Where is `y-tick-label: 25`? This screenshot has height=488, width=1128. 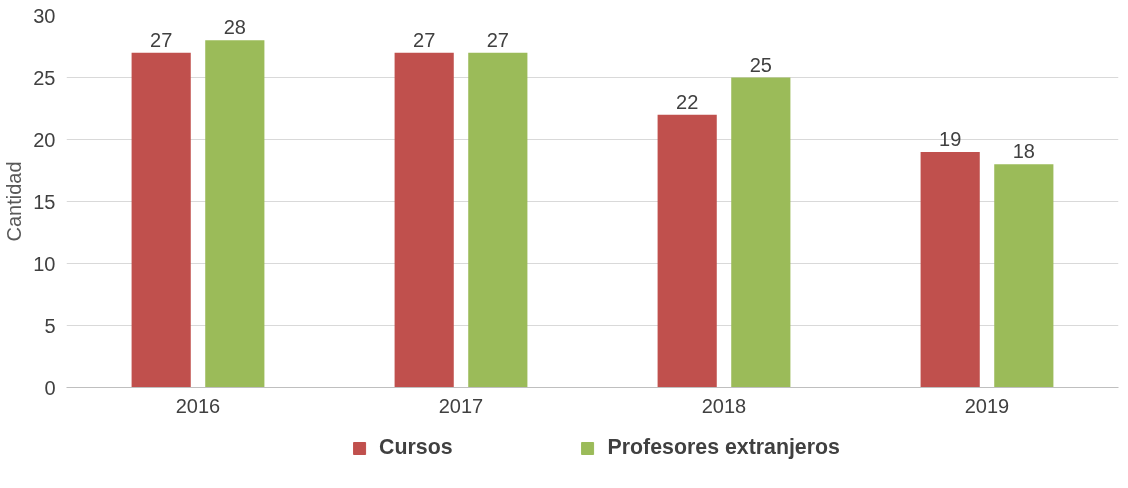 y-tick-label: 25 is located at coordinates (44, 77).